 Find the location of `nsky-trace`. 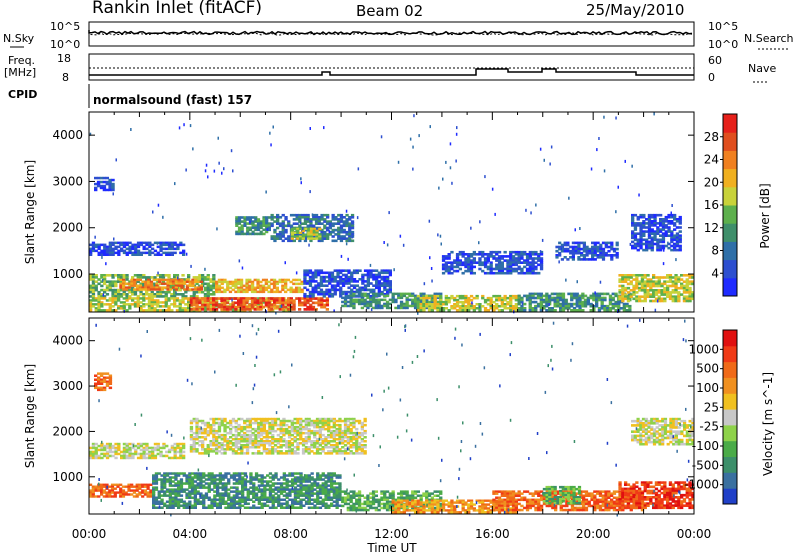

nsky-trace is located at coordinates (390, 32).